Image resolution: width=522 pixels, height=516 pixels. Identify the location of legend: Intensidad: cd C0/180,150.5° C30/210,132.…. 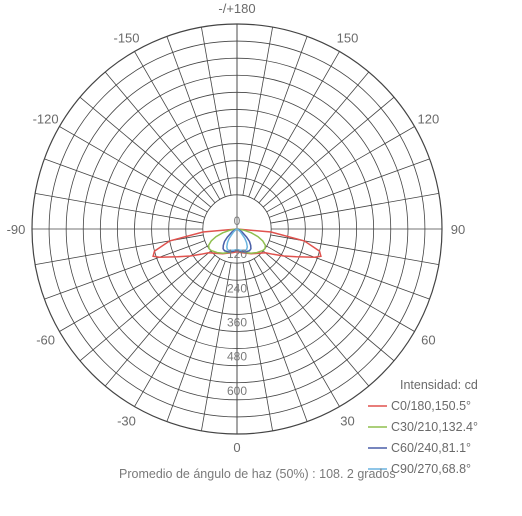
(423, 427).